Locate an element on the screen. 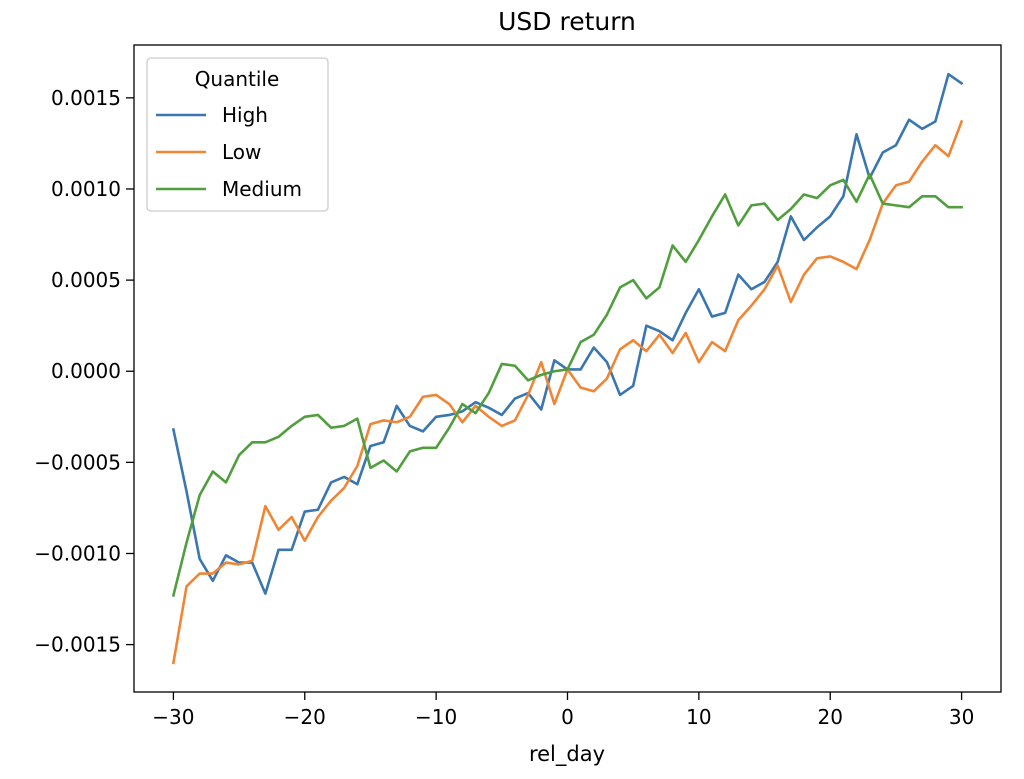 The image size is (1024, 779). chart-title: USD return is located at coordinates (567, 21).